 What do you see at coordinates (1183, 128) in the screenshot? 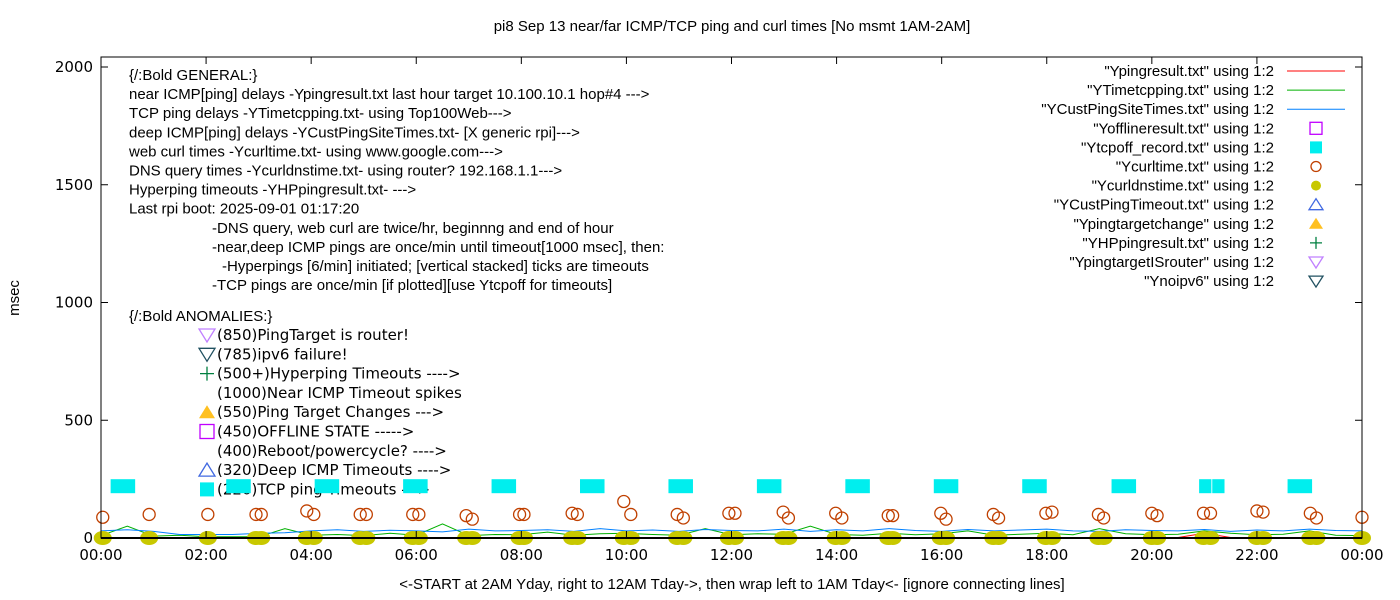
I see `legend-label: "Yofflineresult.txt" using 1:2` at bounding box center [1183, 128].